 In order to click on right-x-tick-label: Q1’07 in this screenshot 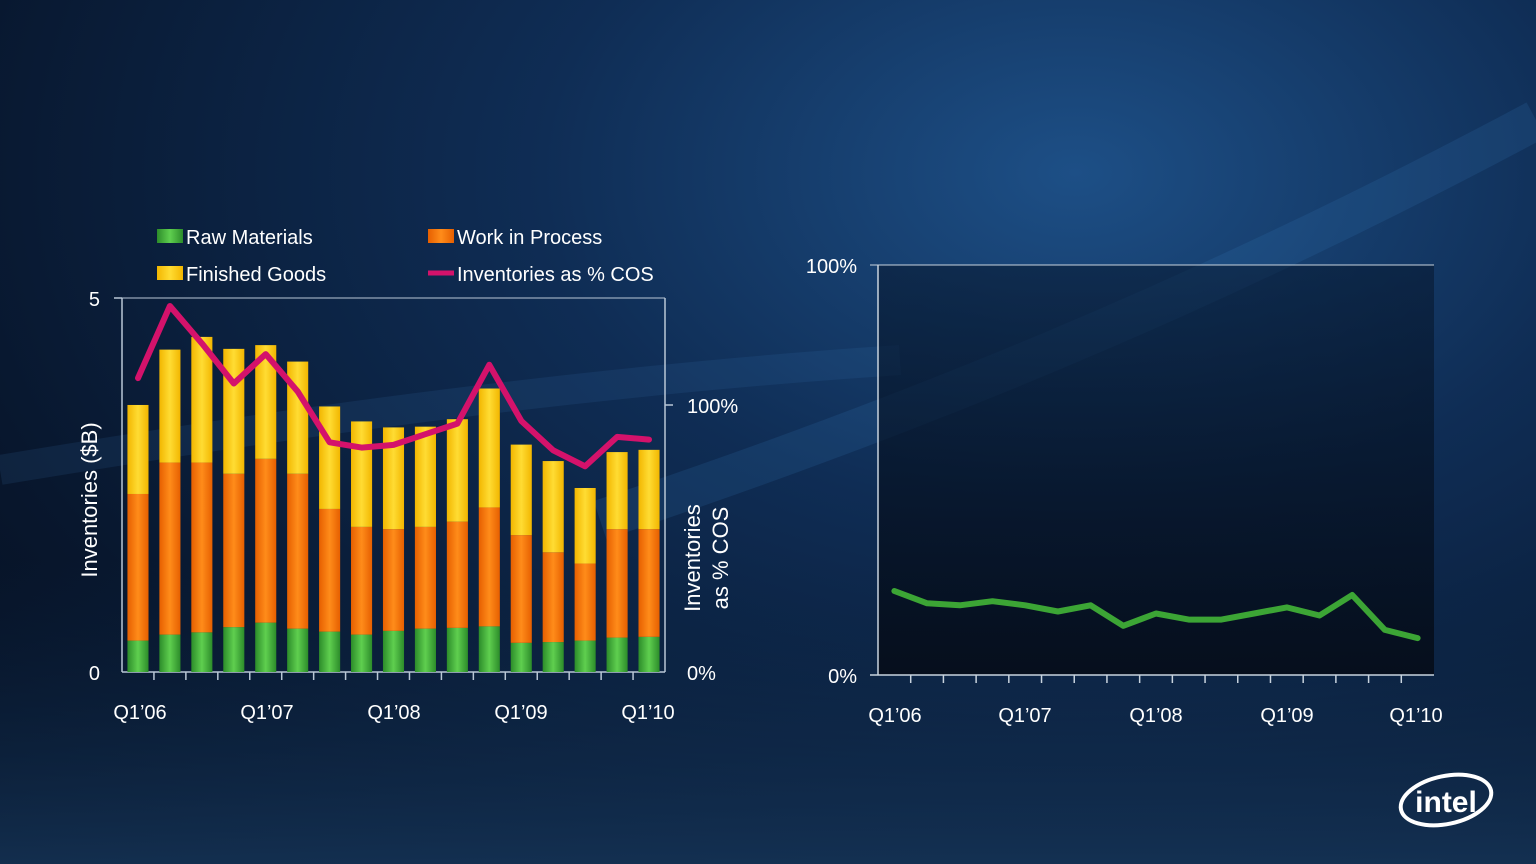, I will do `click(1024, 716)`.